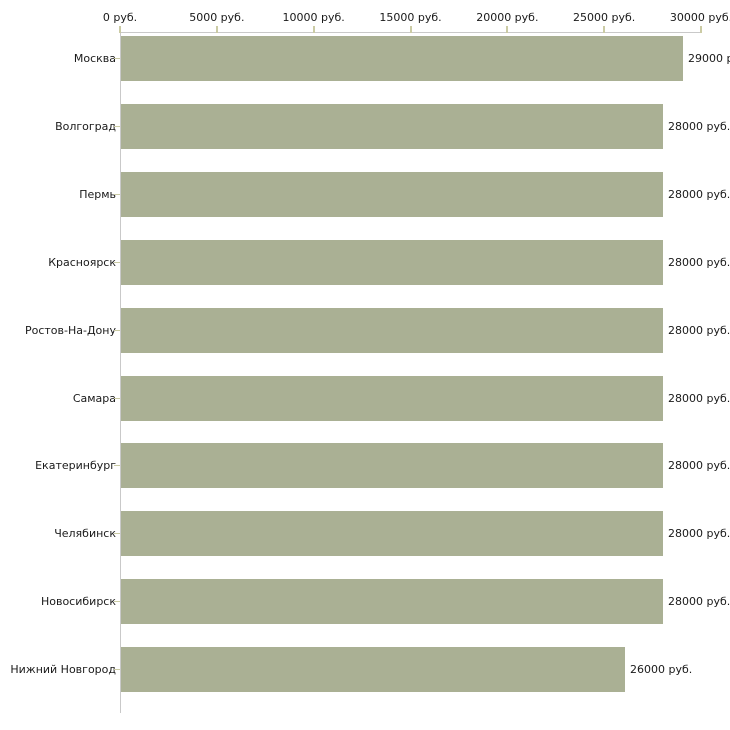  What do you see at coordinates (120, 372) in the screenshot?
I see `y-axis-line` at bounding box center [120, 372].